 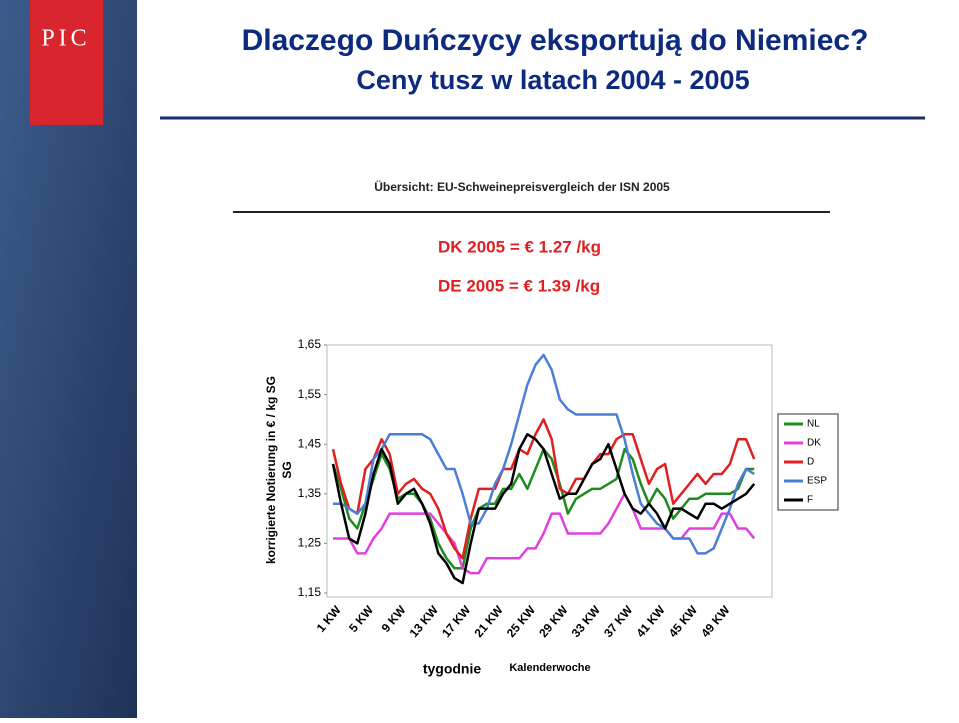 What do you see at coordinates (287, 469) in the screenshot?
I see `y-axis-label: SG` at bounding box center [287, 469].